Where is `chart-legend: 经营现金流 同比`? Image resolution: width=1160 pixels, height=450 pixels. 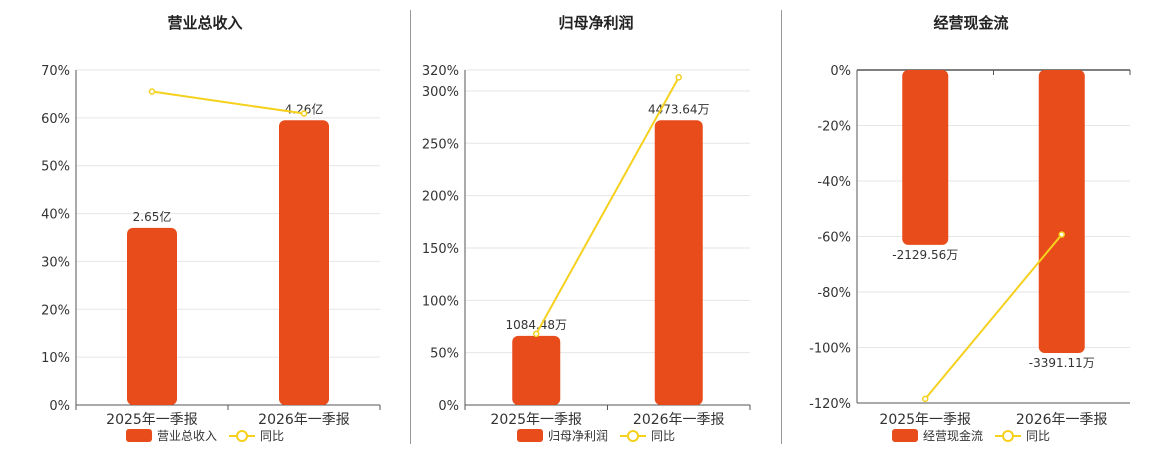
chart-legend: 经营现金流 同比 is located at coordinates (971, 435).